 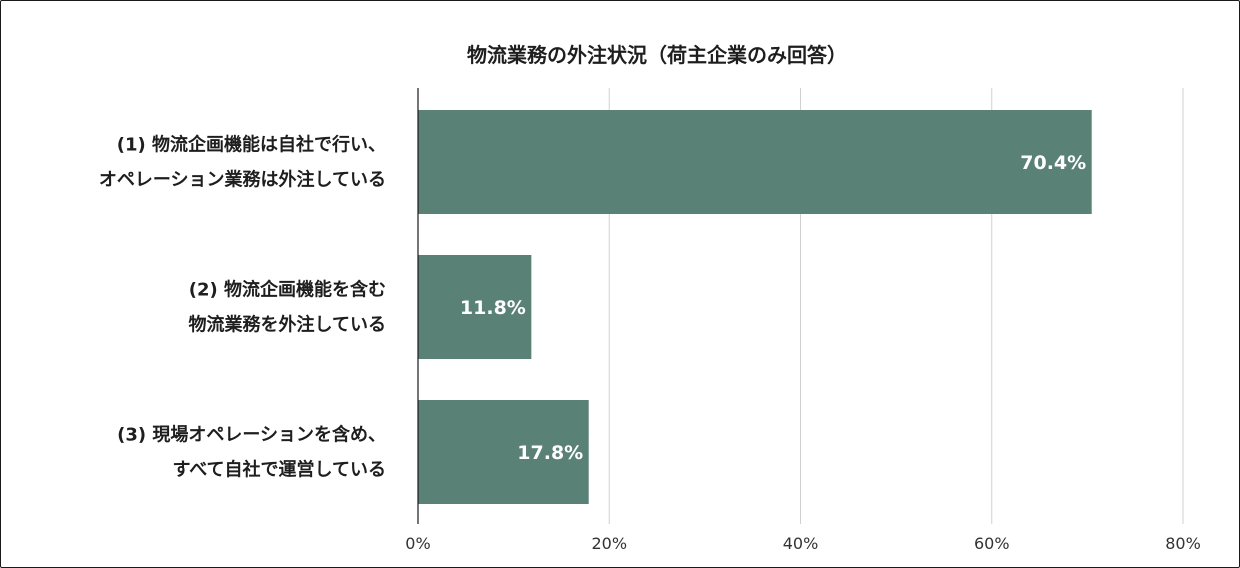 I want to click on data-label: 11.8%, so click(x=493, y=308).